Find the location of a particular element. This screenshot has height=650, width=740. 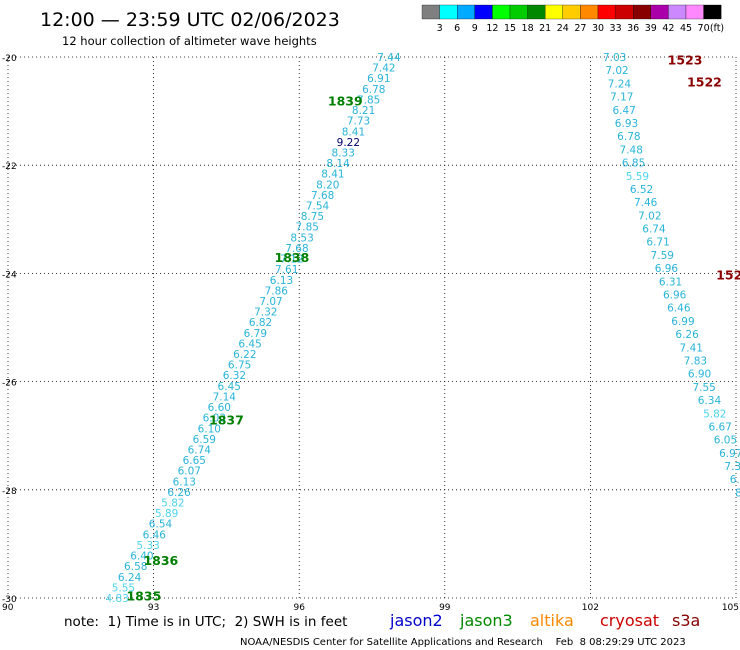

swh-value: 7.54 is located at coordinates (318, 207).